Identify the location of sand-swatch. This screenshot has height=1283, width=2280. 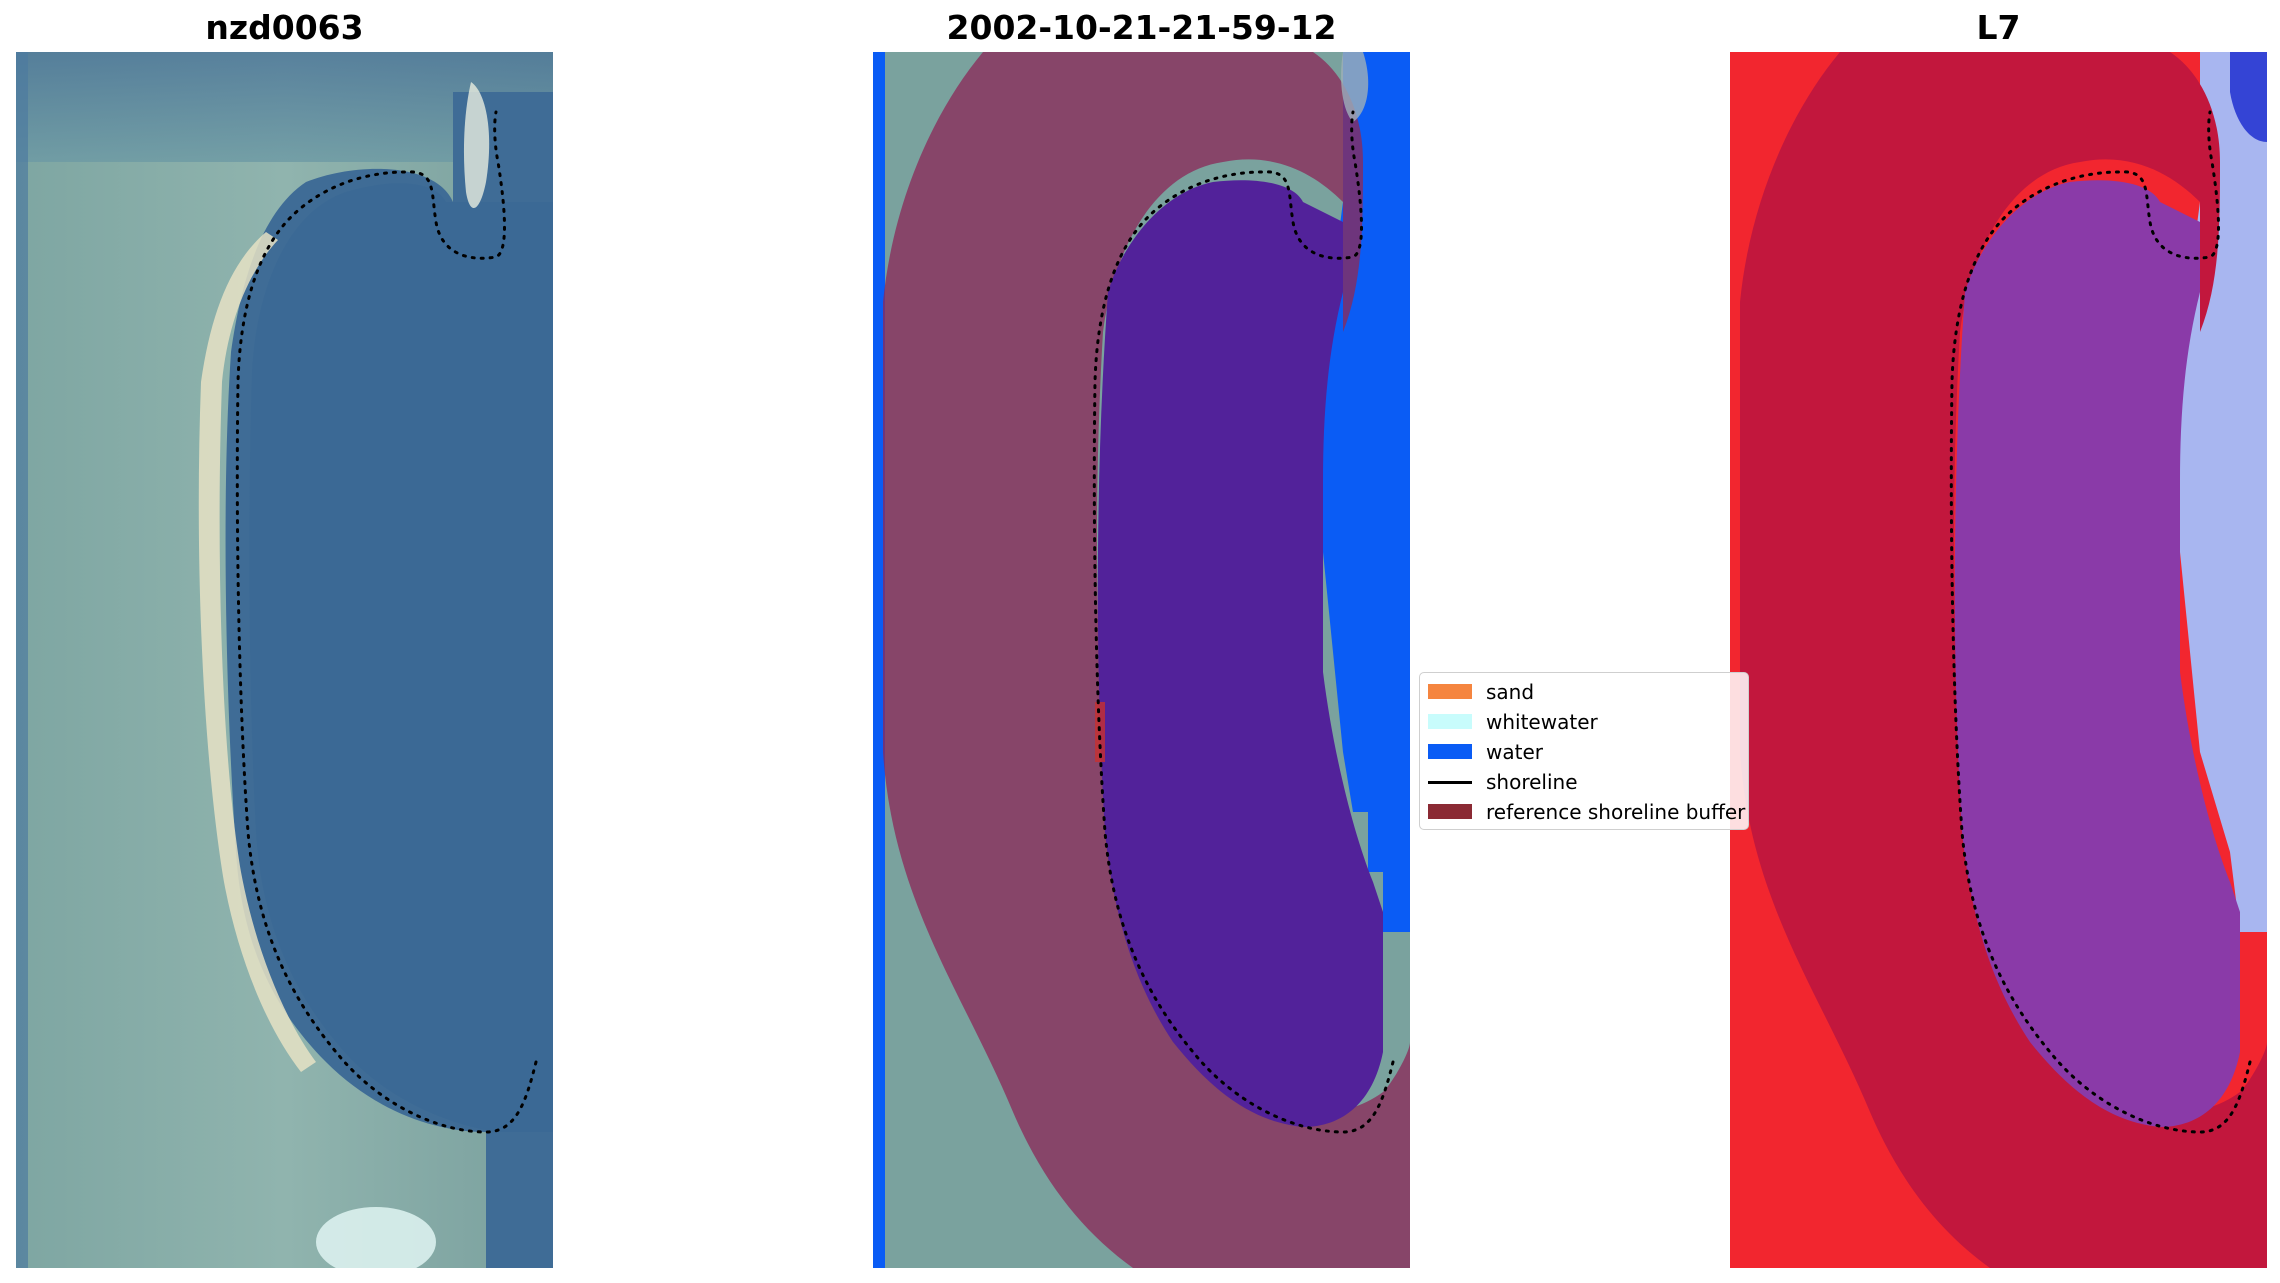
(1450, 691).